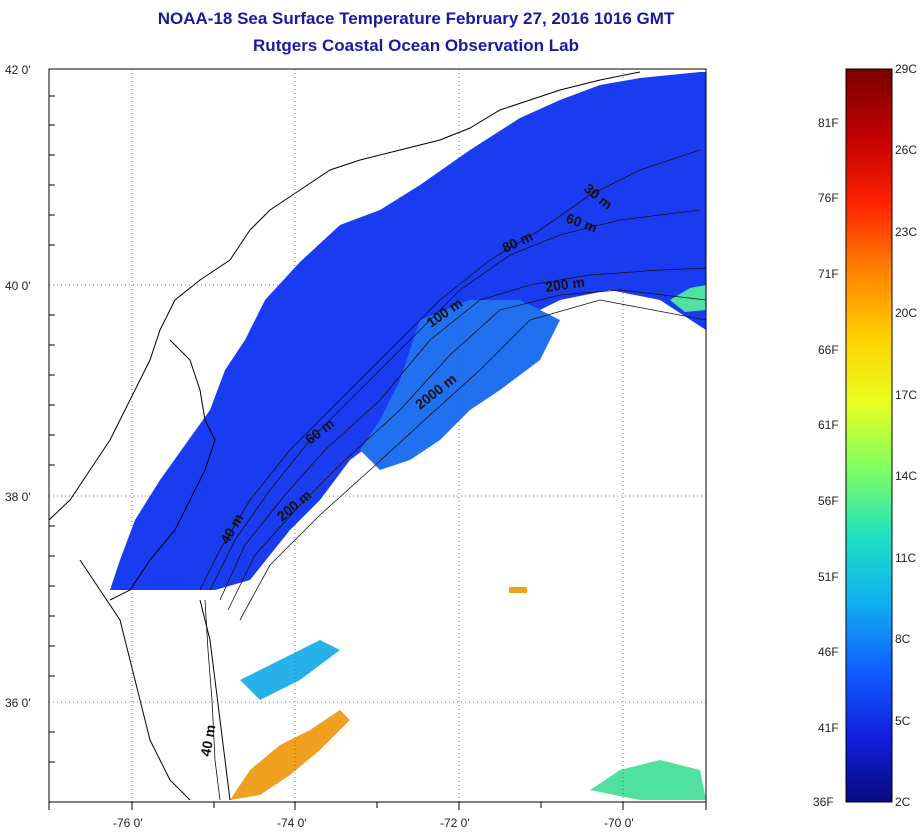  Describe the element at coordinates (135, 680) in the screenshot. I see `chesapeake-shore` at that location.